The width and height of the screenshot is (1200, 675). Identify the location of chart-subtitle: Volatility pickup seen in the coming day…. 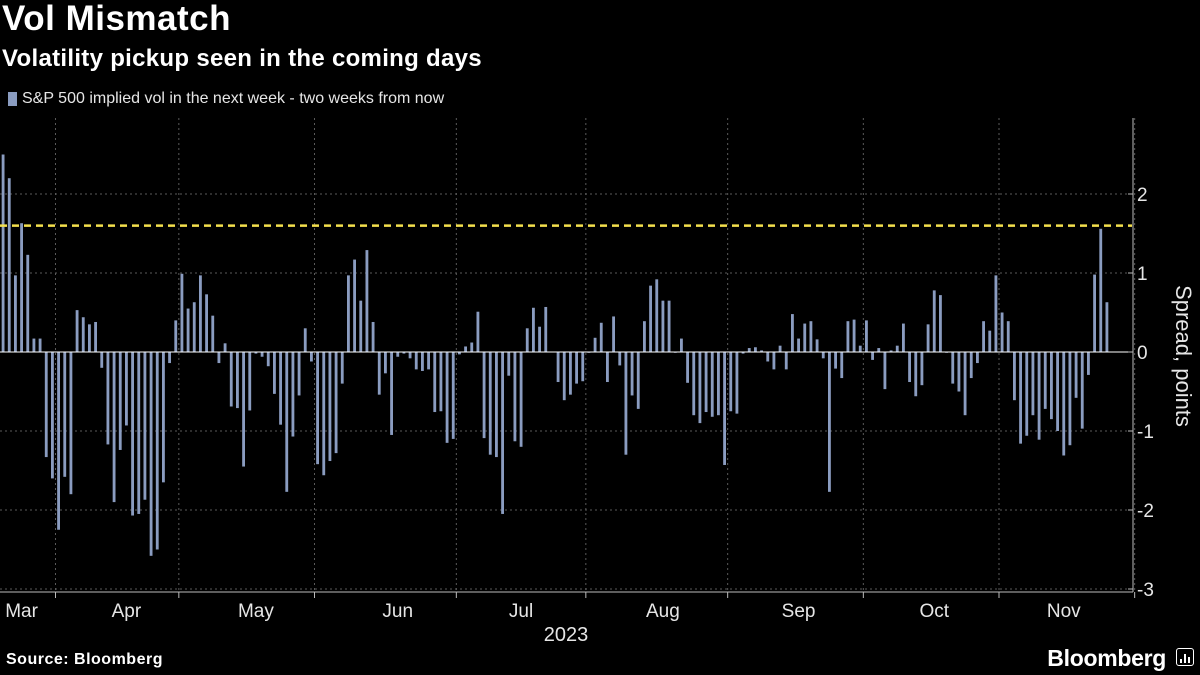
(242, 58).